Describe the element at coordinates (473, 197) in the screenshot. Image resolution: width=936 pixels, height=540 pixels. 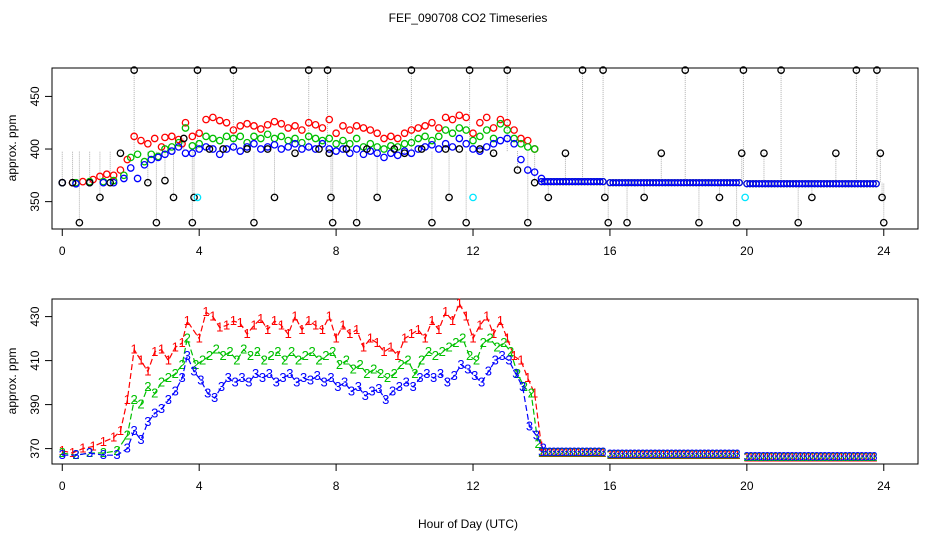
I see `cyan-point` at that location.